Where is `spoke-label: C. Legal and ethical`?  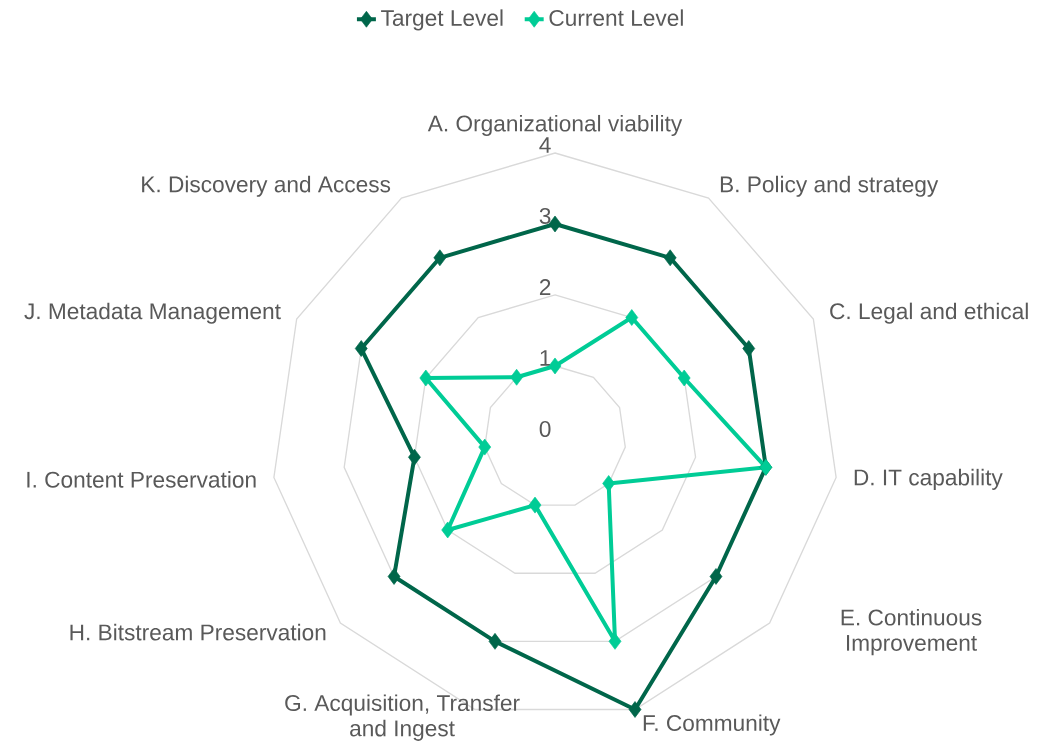
spoke-label: C. Legal and ethical is located at coordinates (929, 313).